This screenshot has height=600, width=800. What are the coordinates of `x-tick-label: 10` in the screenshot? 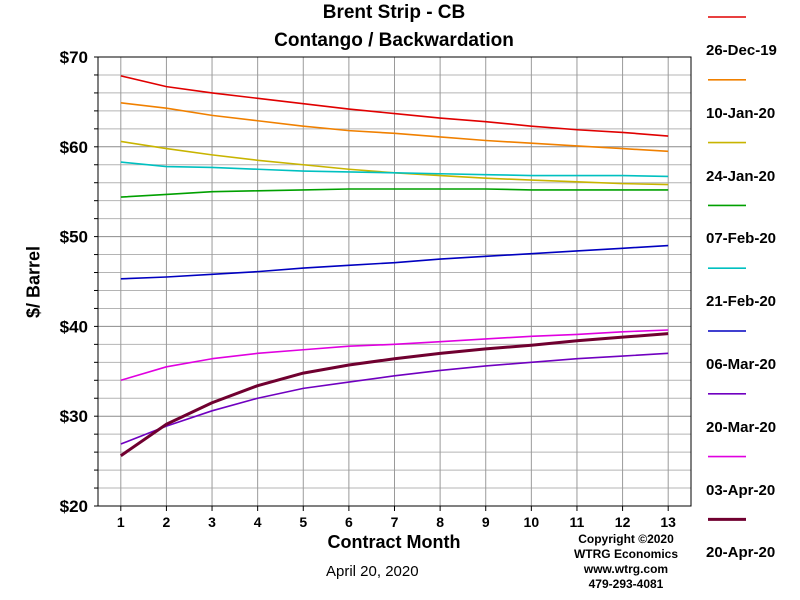 It's located at (532, 522).